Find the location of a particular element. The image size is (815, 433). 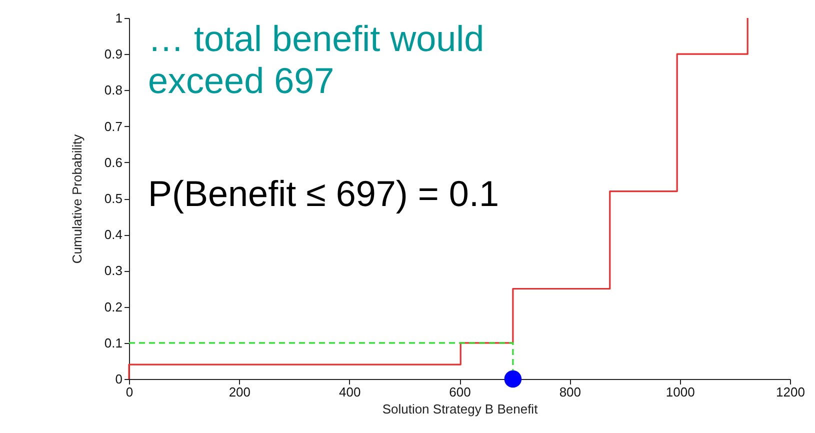

x-tick-label: 800 is located at coordinates (570, 392).